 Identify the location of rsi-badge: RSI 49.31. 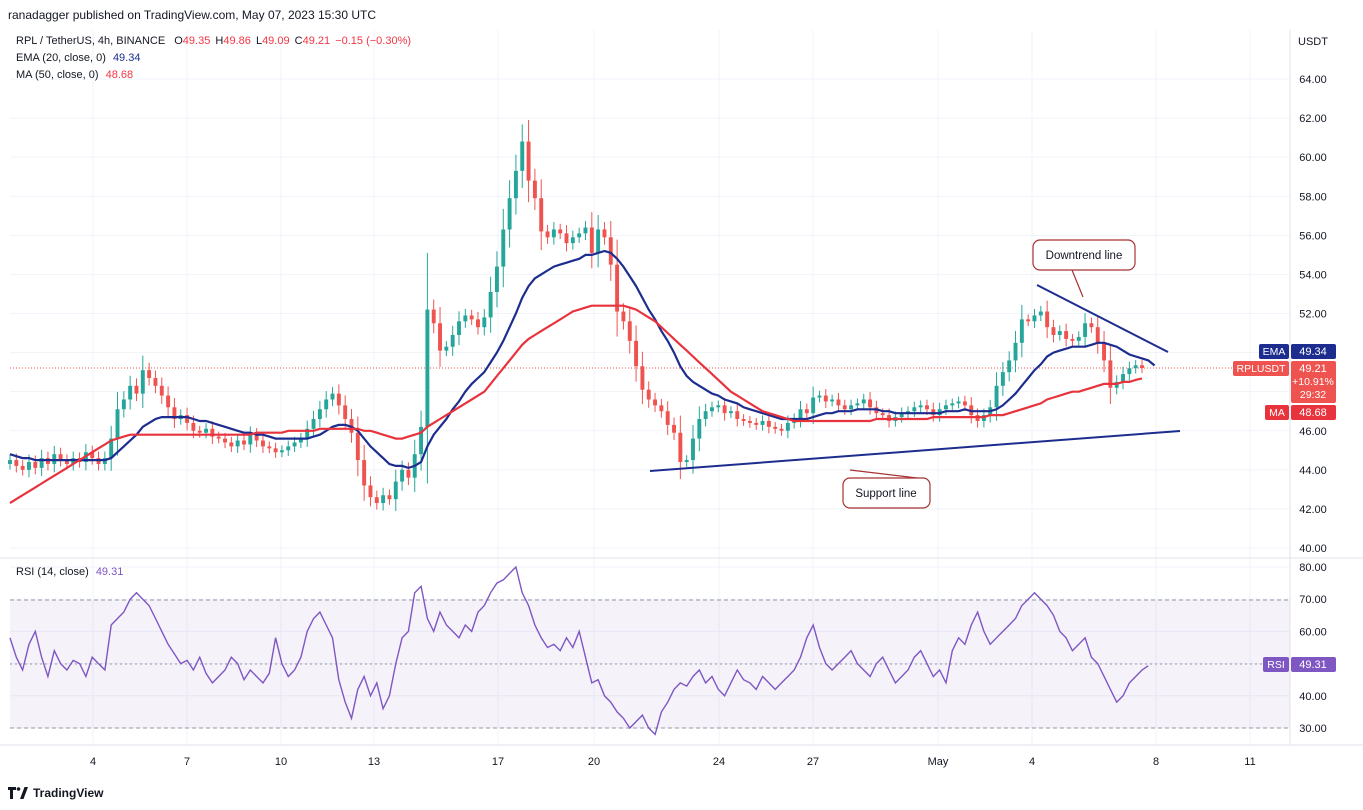
(1299, 664).